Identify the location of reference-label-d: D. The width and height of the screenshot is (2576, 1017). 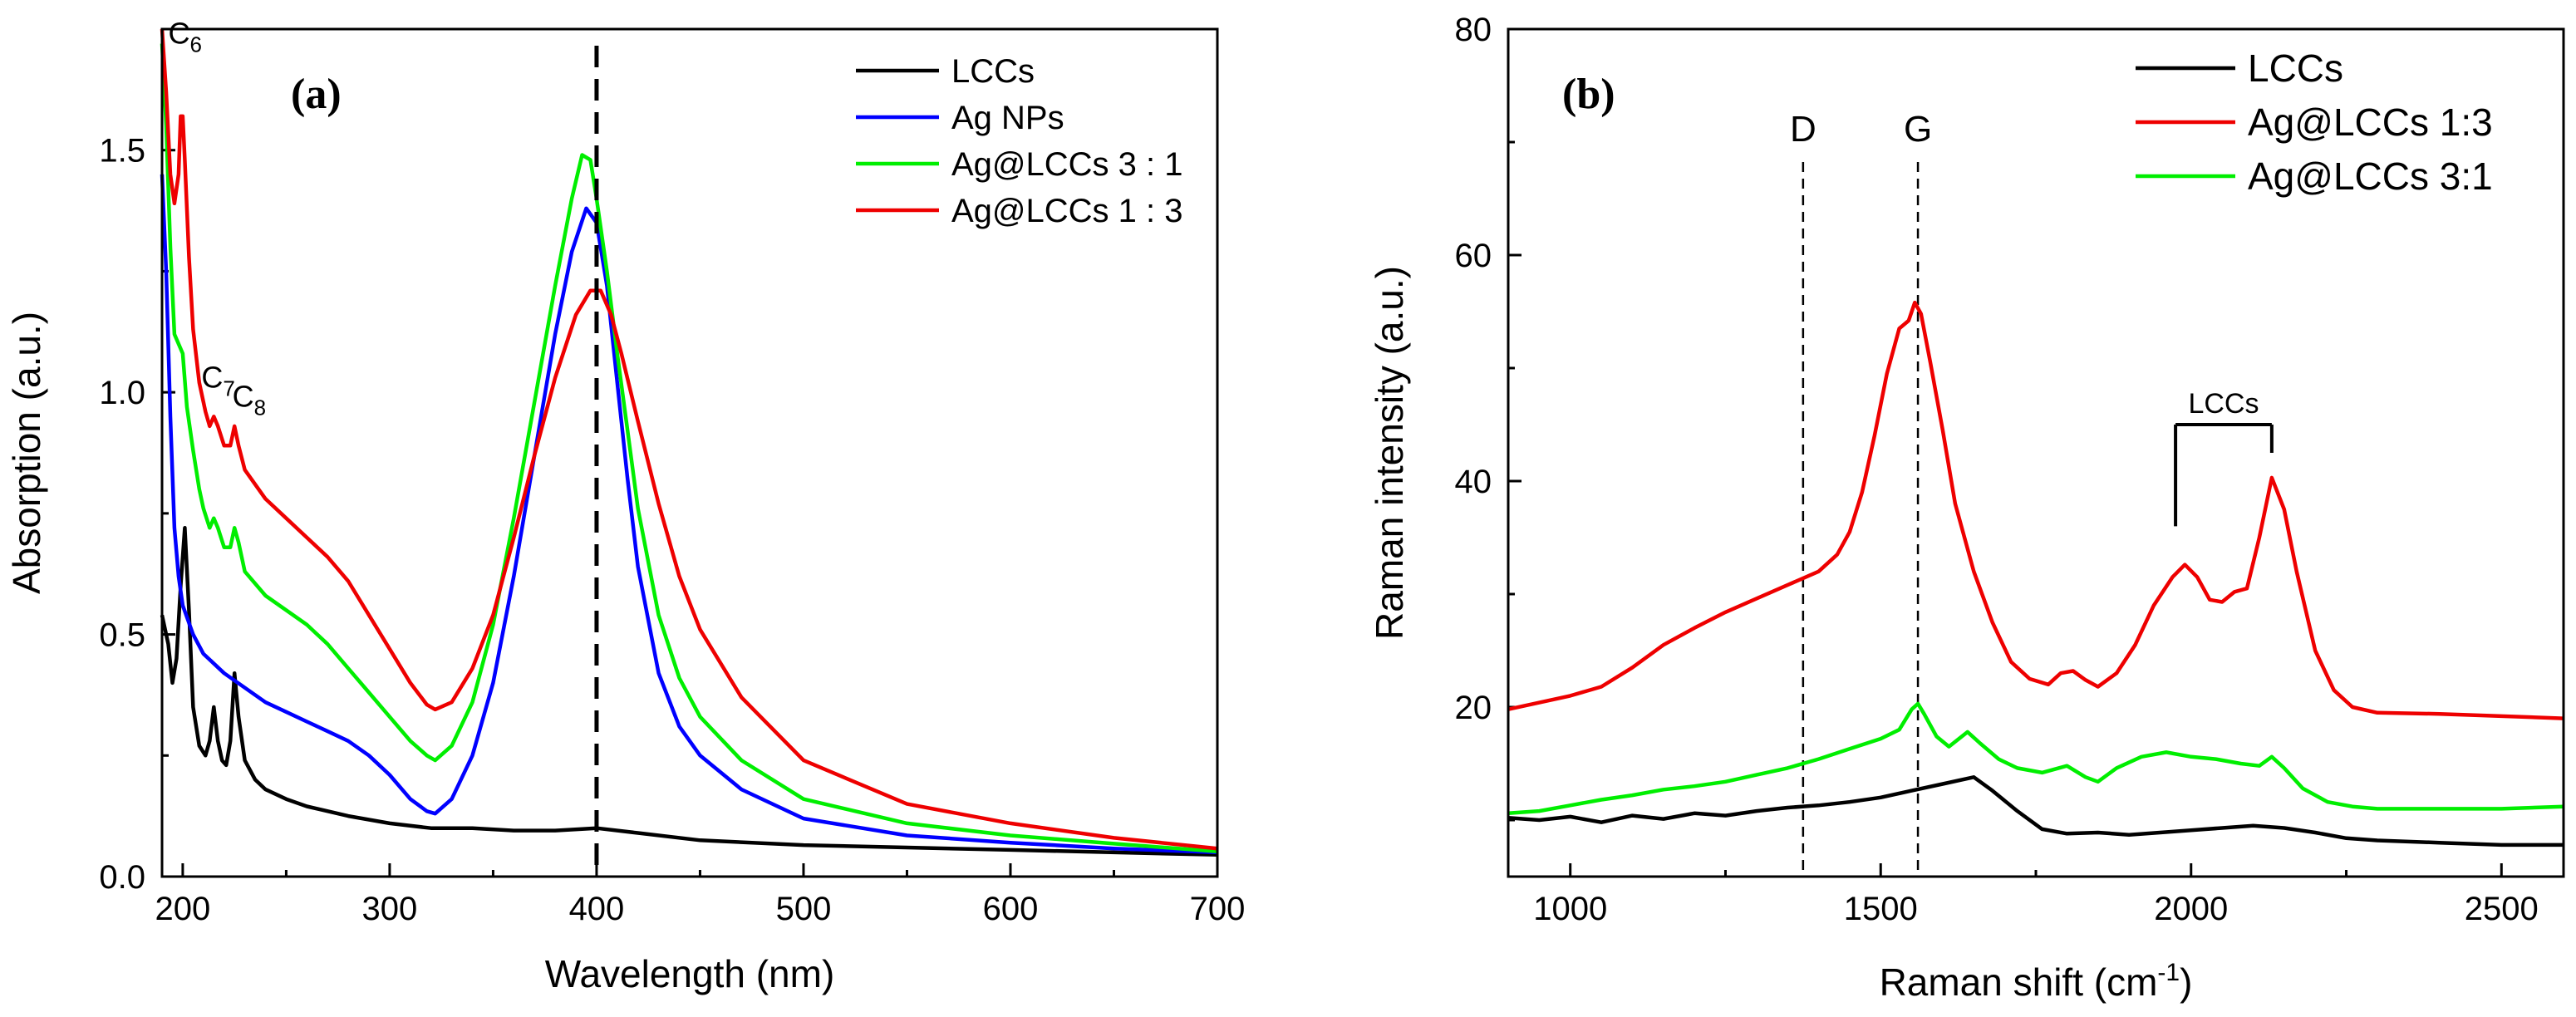
(1803, 130).